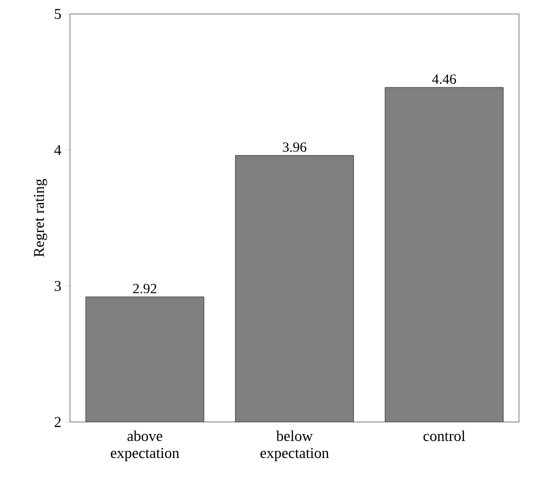 This screenshot has height=487, width=534. What do you see at coordinates (41, 217) in the screenshot?
I see `y-axis-title: Regret rating` at bounding box center [41, 217].